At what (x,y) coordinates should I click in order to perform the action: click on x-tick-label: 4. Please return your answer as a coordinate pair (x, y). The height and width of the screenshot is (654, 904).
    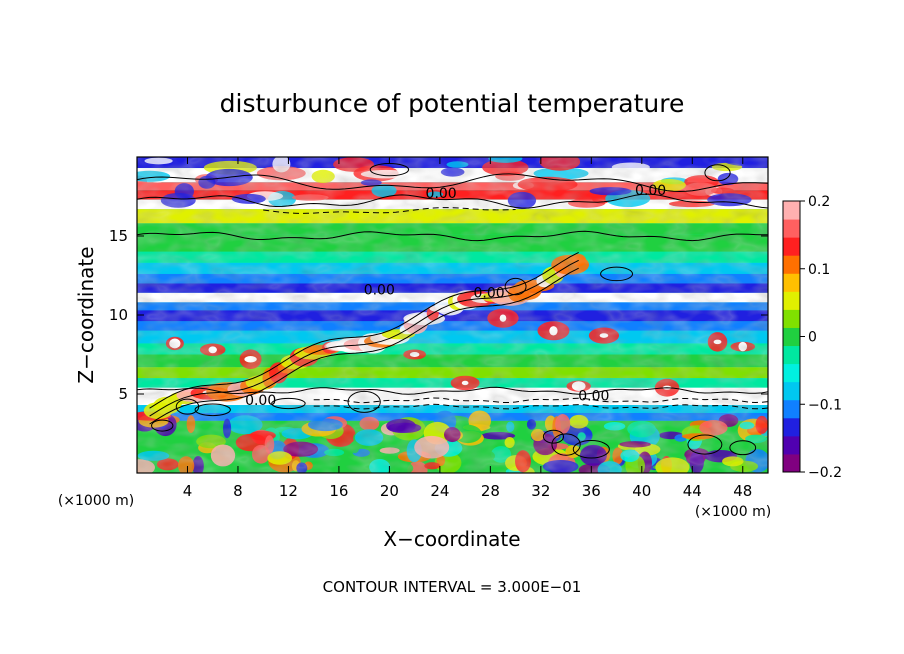
    Looking at the image, I should click on (188, 491).